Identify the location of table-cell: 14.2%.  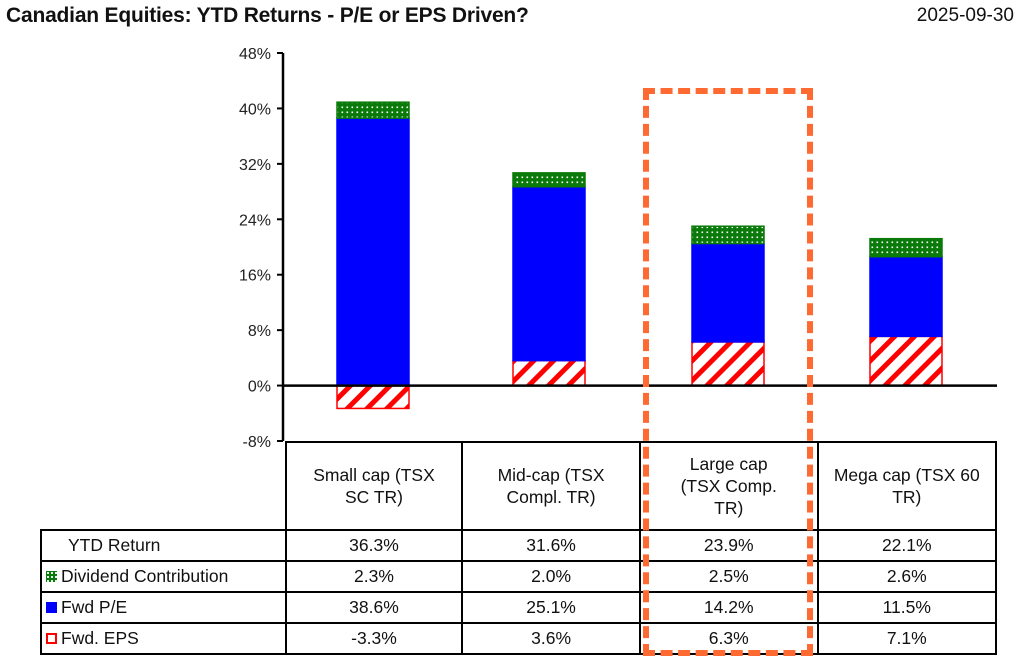
(728, 607).